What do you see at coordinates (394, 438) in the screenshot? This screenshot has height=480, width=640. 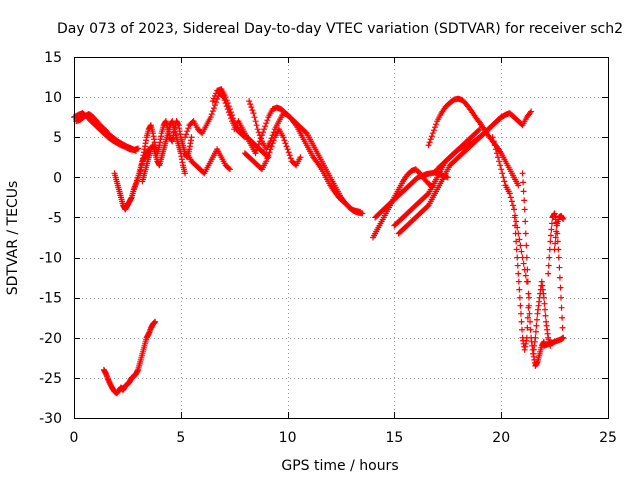 I see `x-tick-label: 15` at bounding box center [394, 438].